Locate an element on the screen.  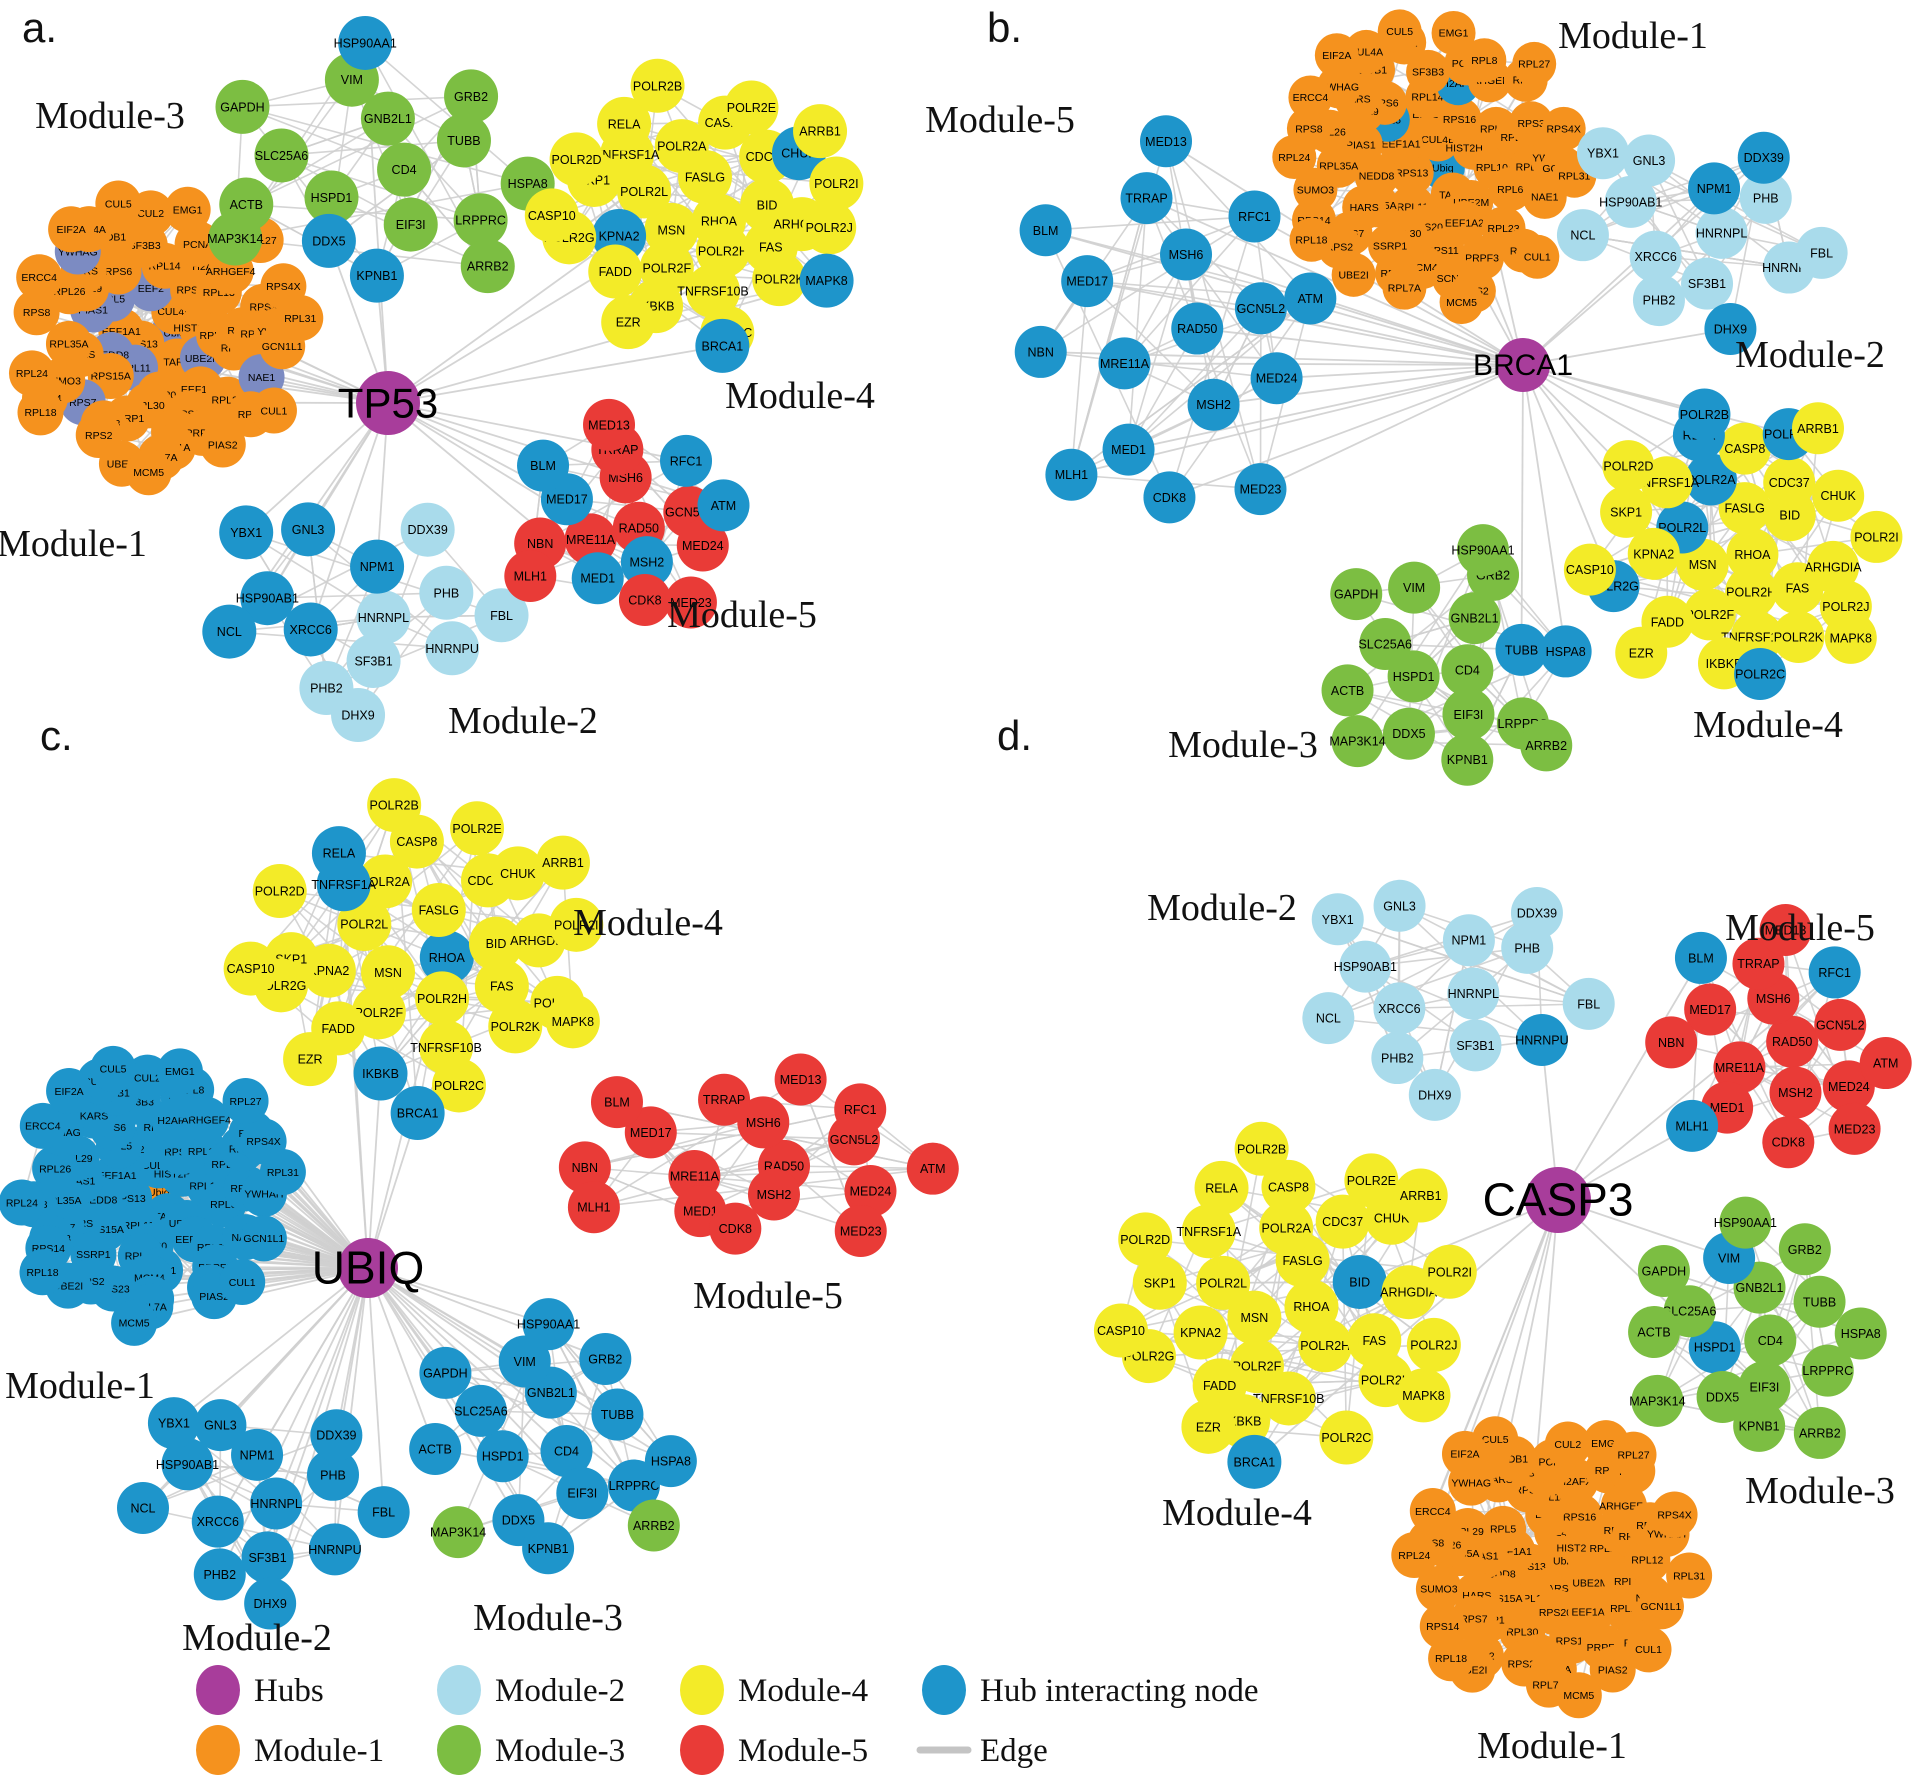
node-RPL27 is located at coordinates (1633, 1454).